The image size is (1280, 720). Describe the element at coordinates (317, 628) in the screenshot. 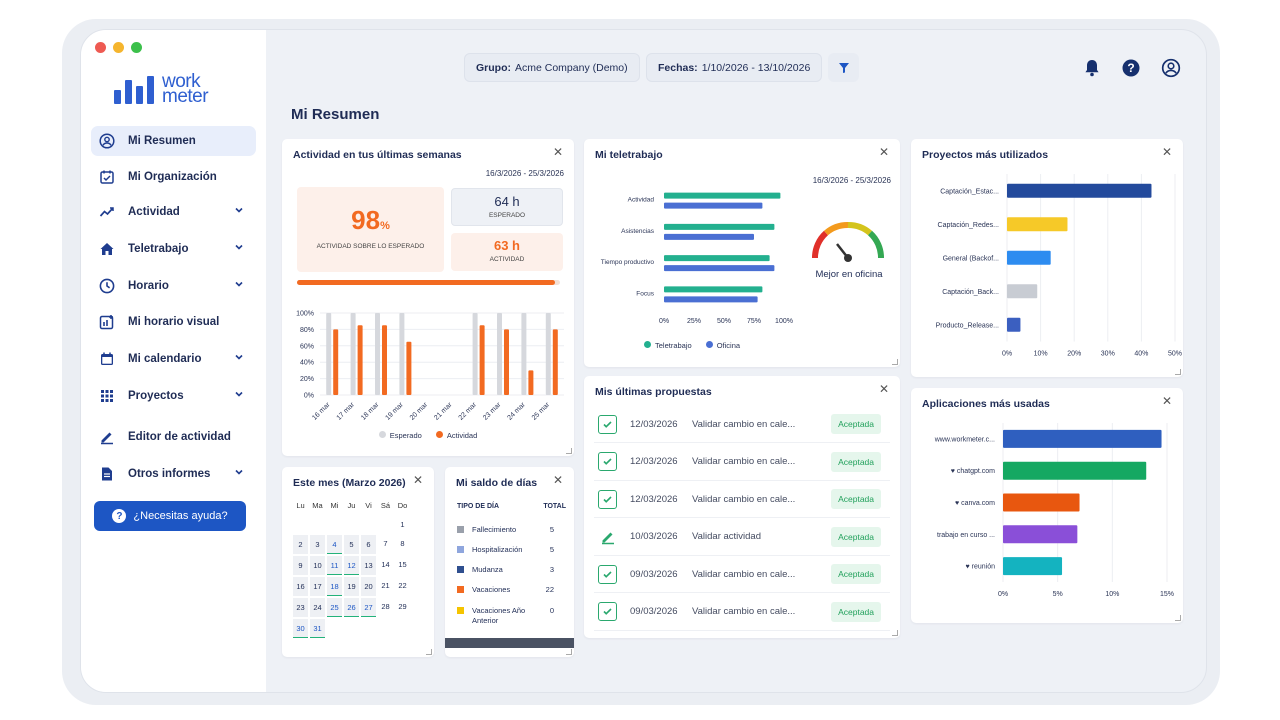

I see `calendar-day: 31` at that location.